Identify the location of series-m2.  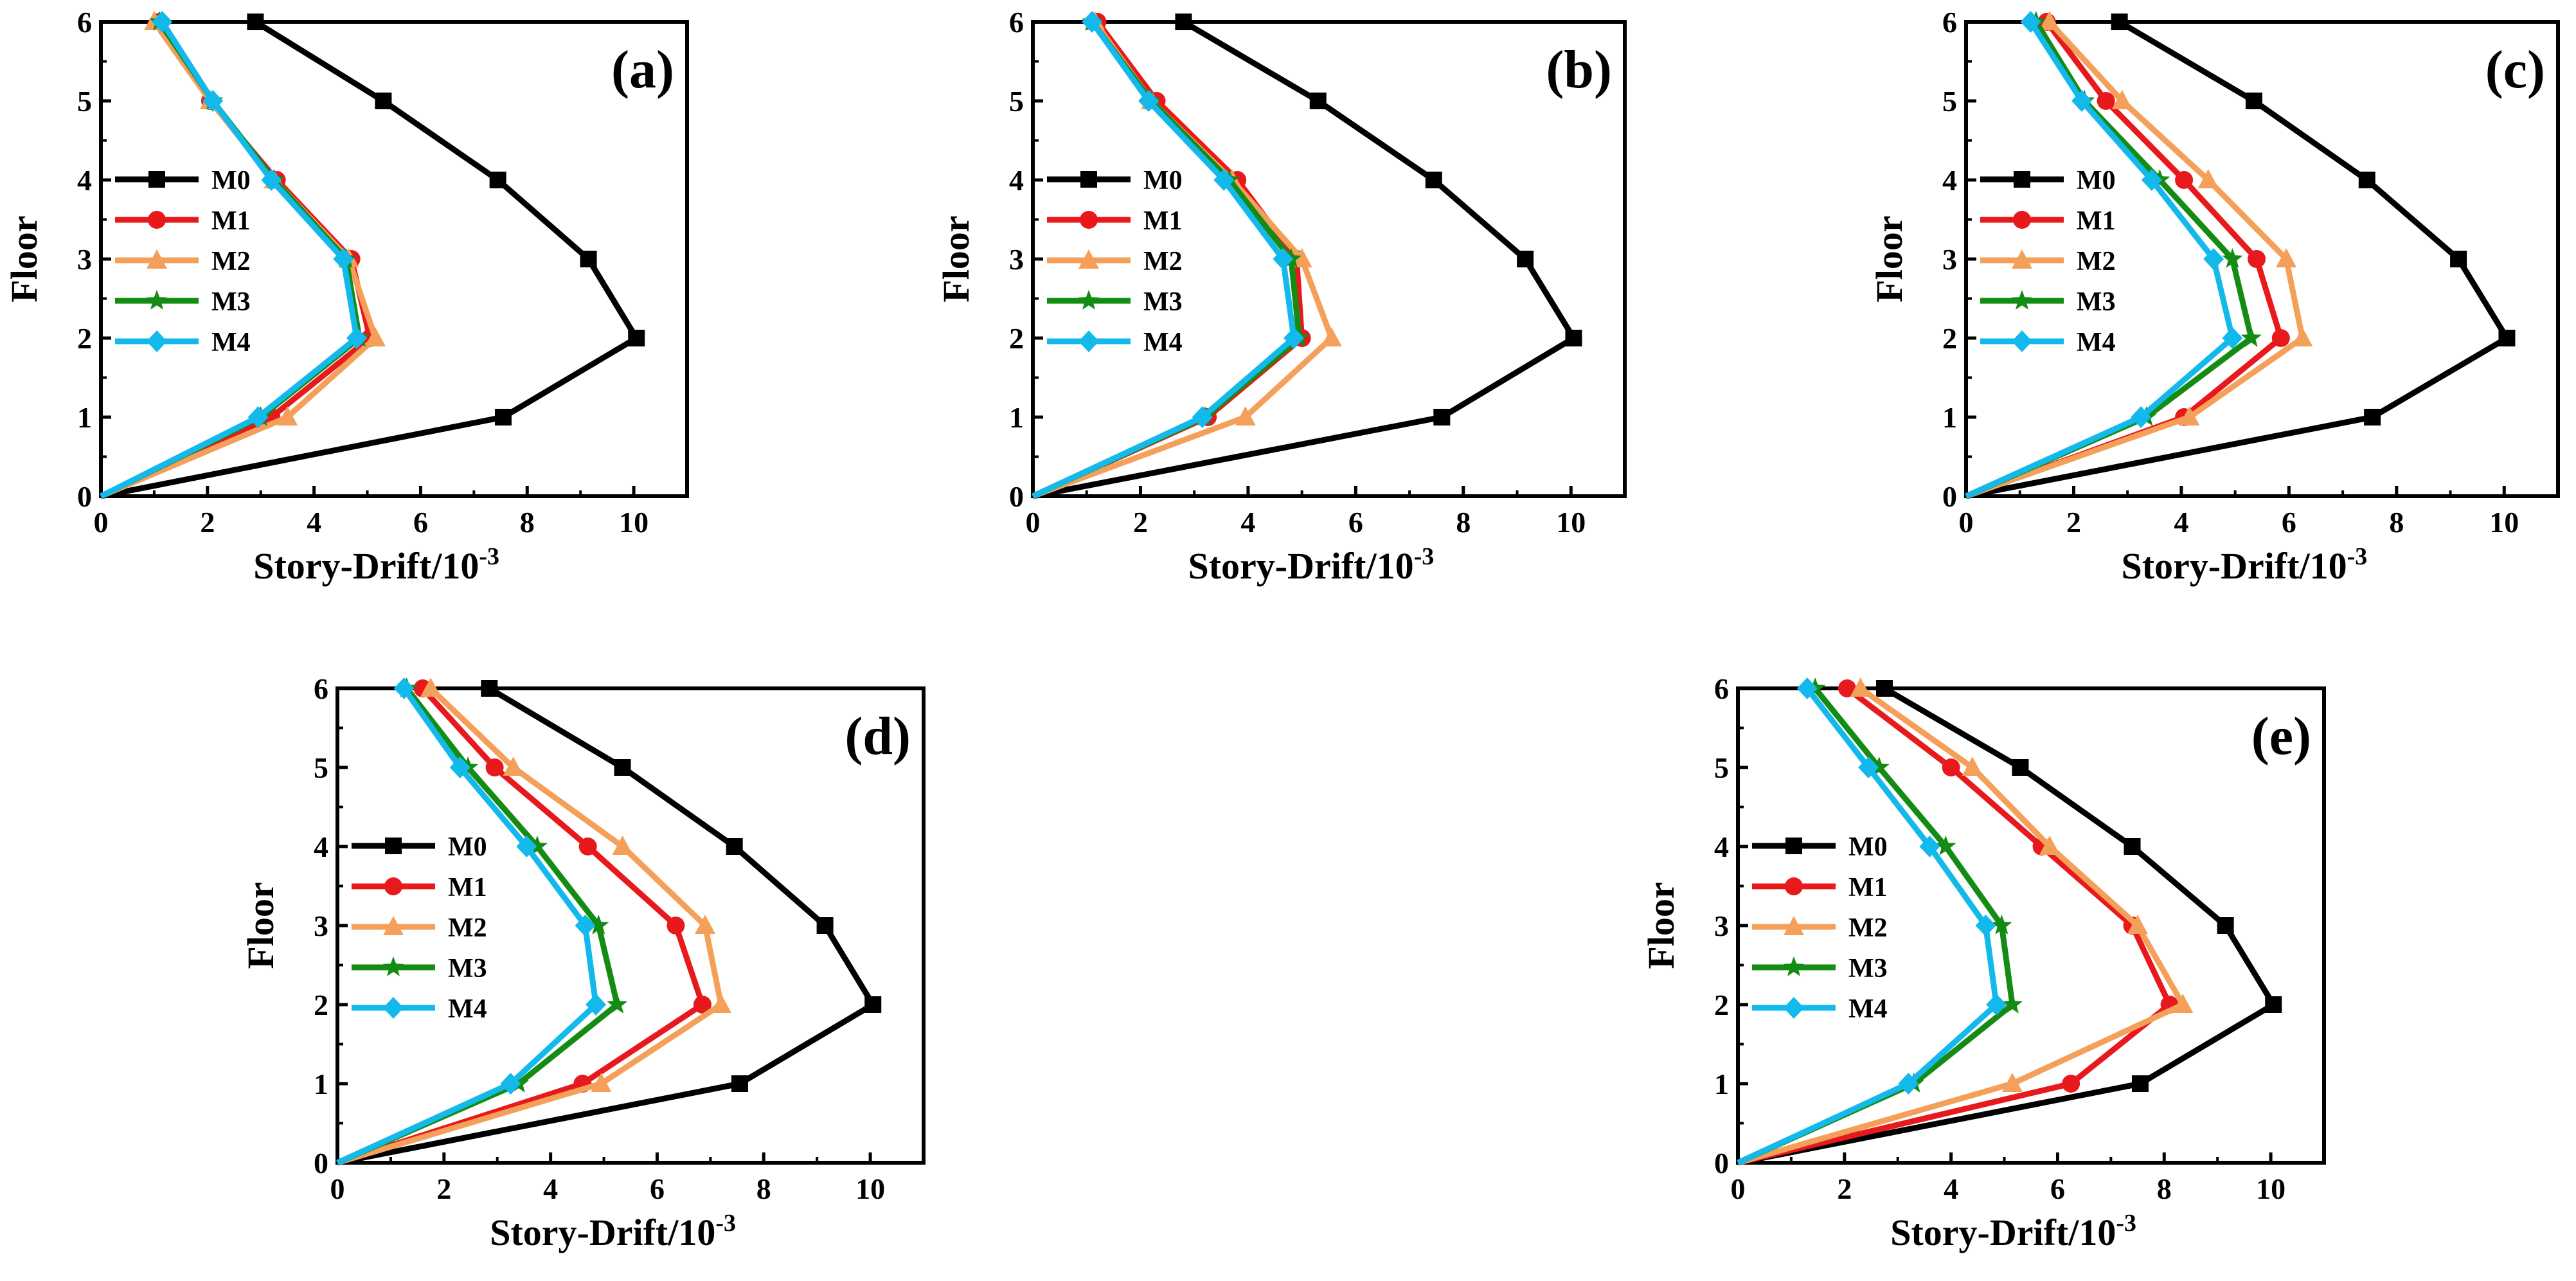
(2139, 255).